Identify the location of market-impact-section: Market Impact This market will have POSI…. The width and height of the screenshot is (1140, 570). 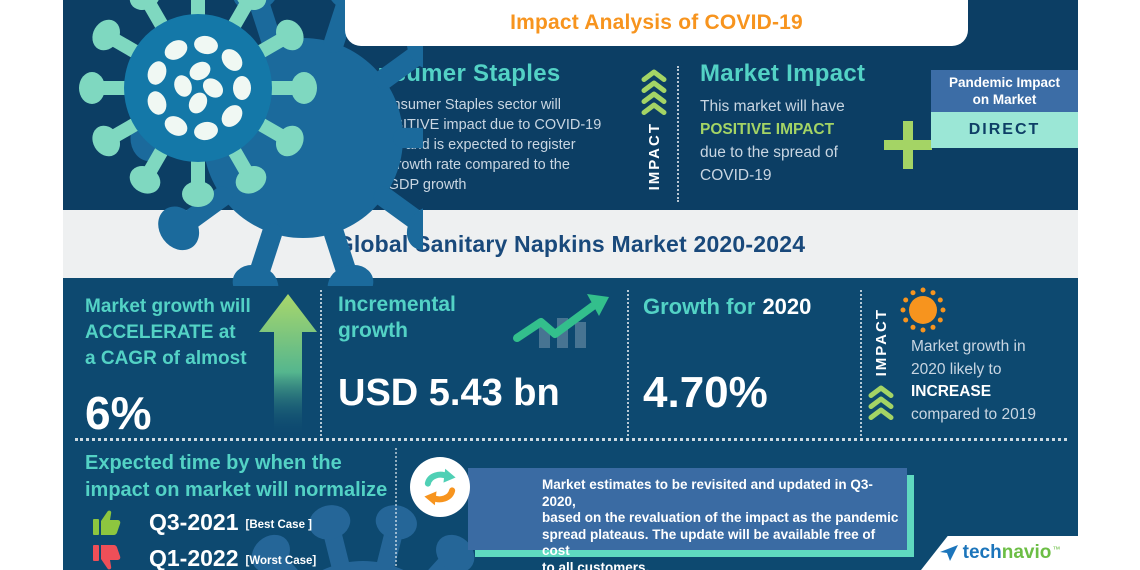
(807, 123).